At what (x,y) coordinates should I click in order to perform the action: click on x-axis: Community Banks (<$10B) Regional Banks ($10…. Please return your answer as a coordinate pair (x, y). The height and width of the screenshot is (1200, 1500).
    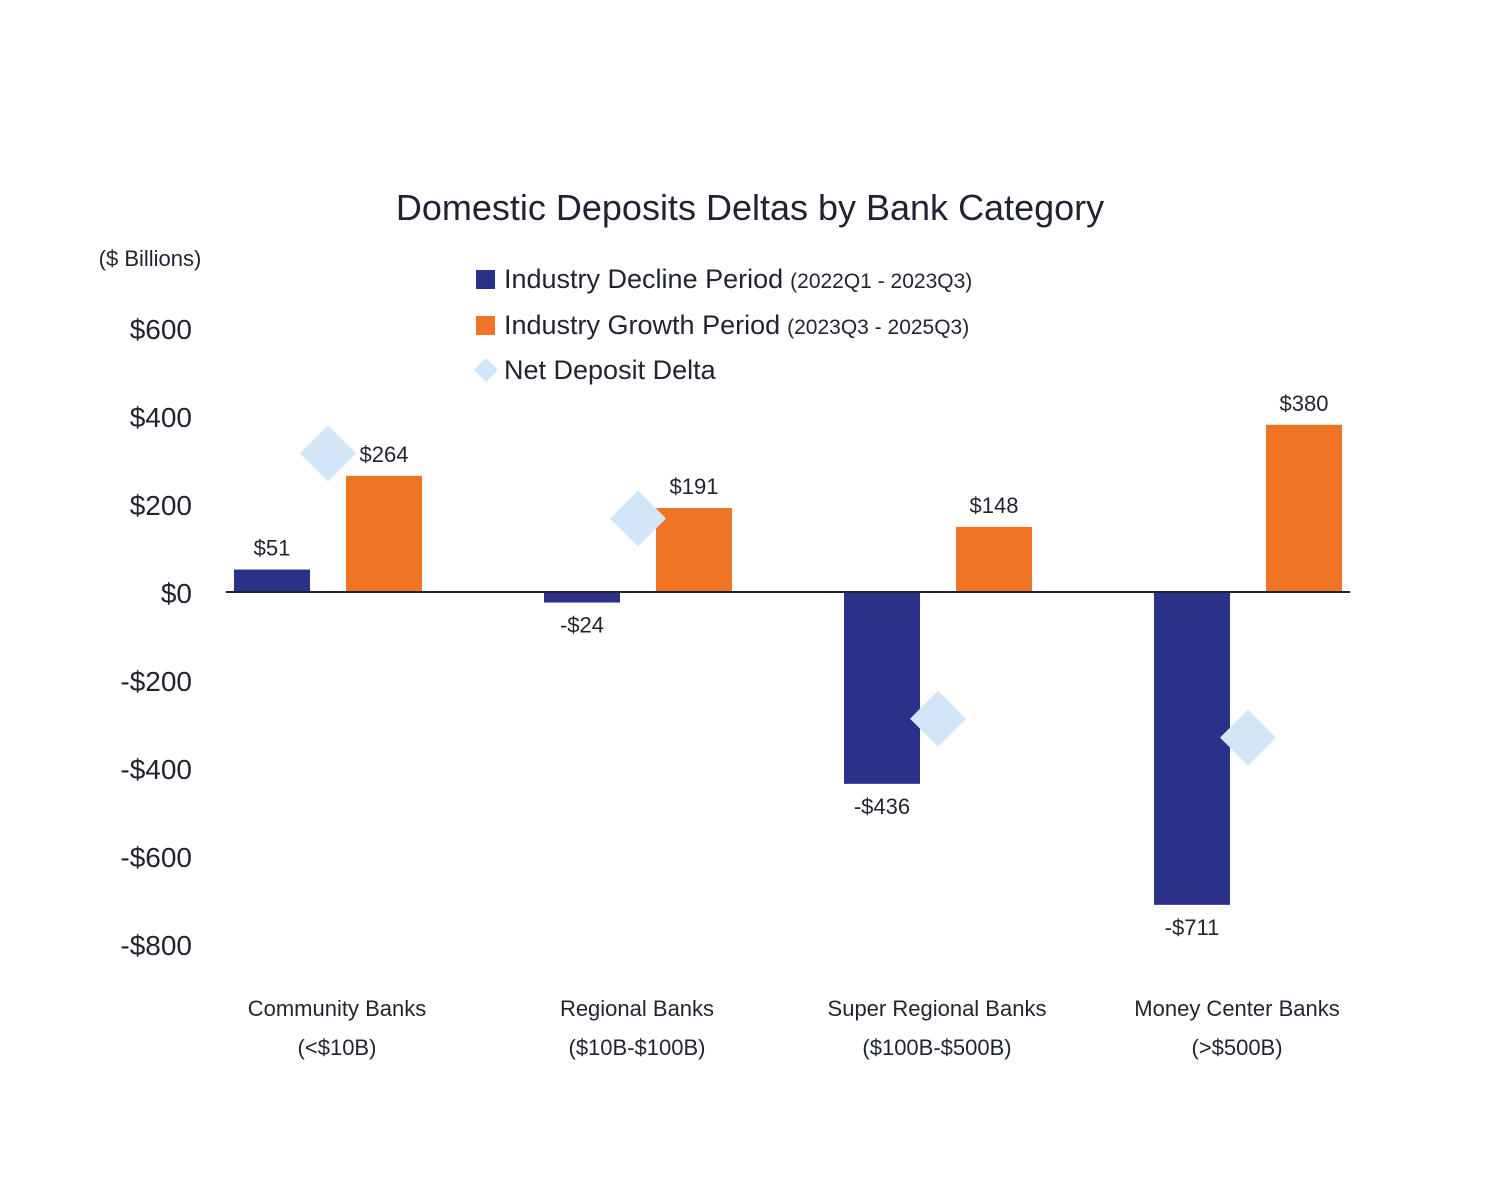
    Looking at the image, I should click on (794, 1028).